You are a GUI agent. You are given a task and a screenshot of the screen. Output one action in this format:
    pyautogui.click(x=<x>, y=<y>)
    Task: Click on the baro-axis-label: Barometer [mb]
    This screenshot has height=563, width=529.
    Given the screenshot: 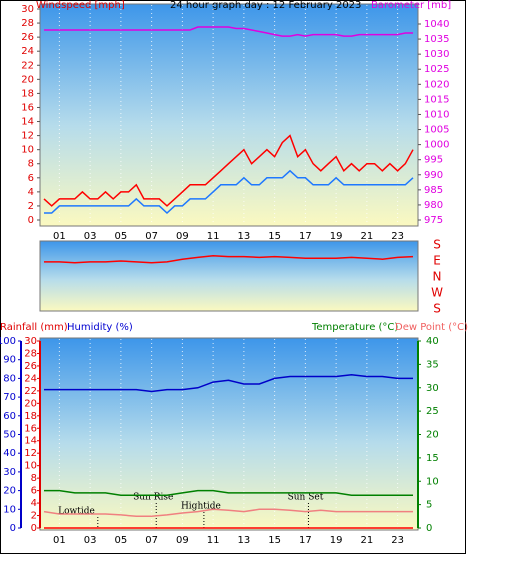 What is the action you would take?
    pyautogui.click(x=411, y=5)
    